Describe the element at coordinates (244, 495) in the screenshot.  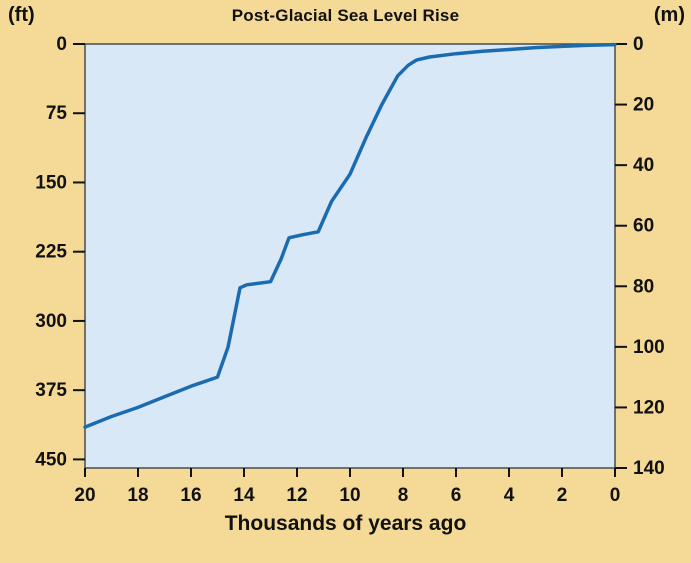
I see `x-tick-label: 14` at that location.